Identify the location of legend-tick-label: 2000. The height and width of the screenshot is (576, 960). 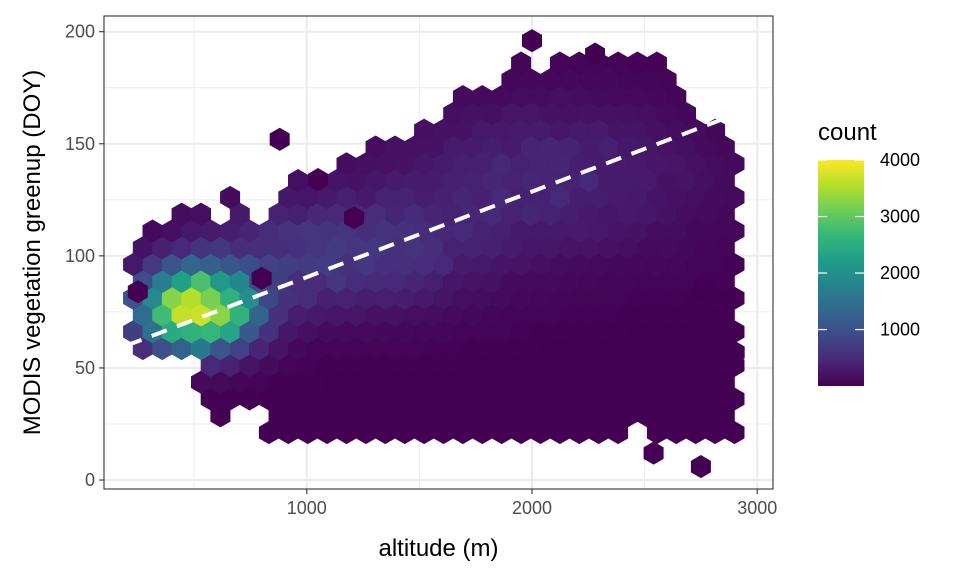
(900, 273).